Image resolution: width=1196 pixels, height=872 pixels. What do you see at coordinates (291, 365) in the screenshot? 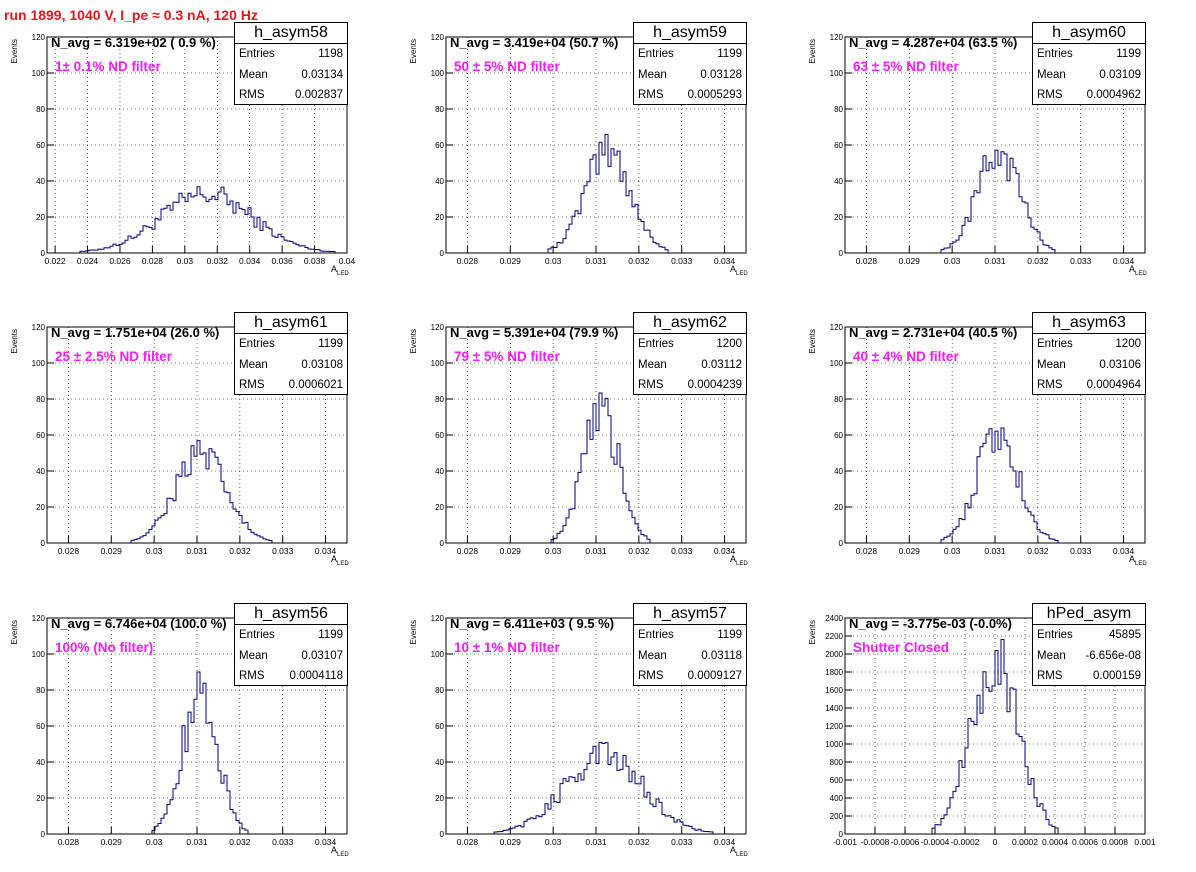
I see `stats-row-mean: Mean 0.03108` at bounding box center [291, 365].